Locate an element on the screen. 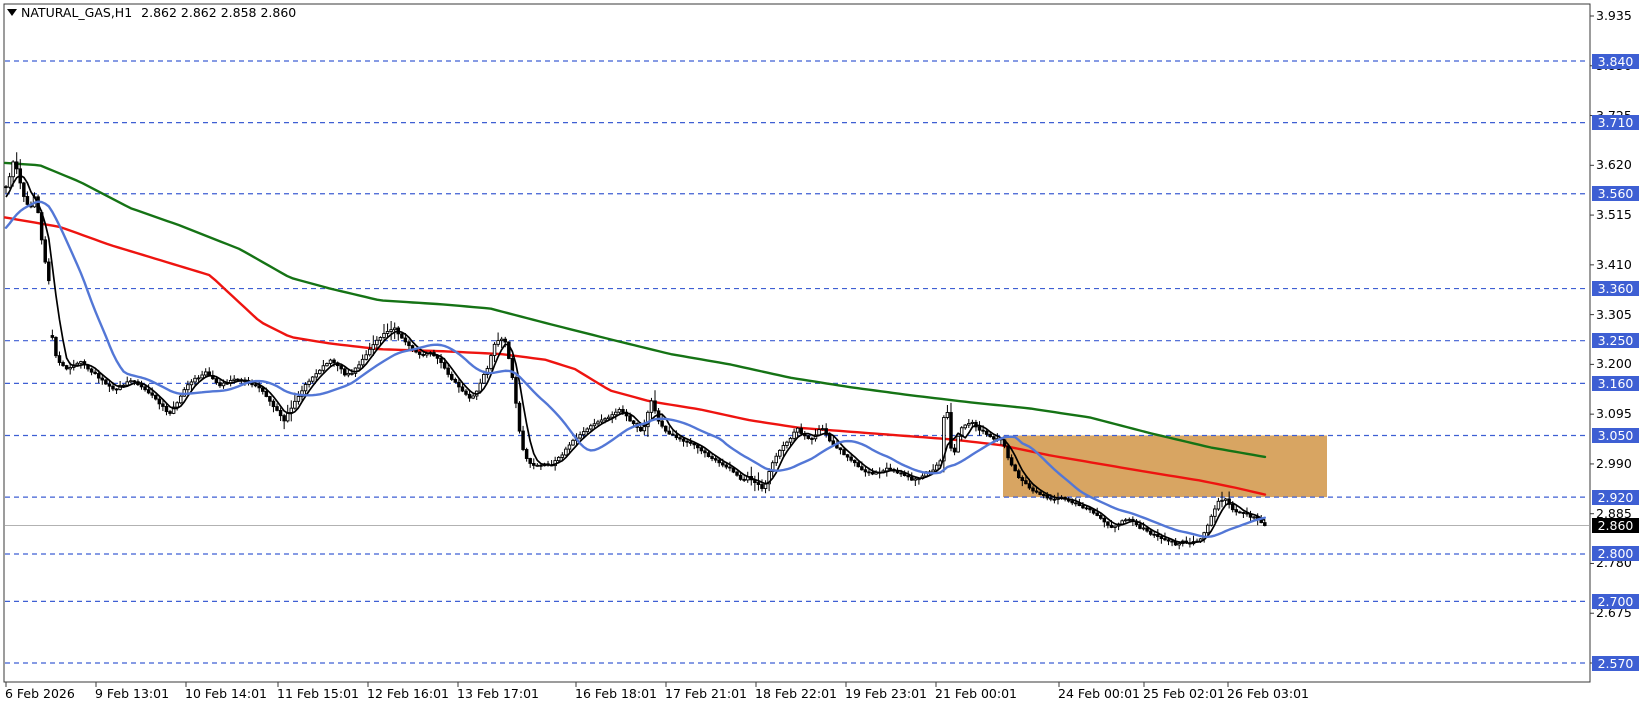 The height and width of the screenshot is (707, 1641). price-tick-label: 3.935 is located at coordinates (1614, 15).